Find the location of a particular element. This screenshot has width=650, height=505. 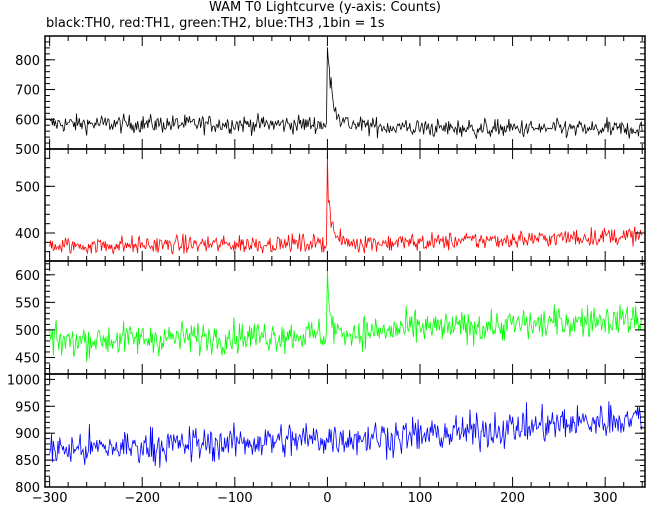

x-tick-label: −100 is located at coordinates (235, 498).